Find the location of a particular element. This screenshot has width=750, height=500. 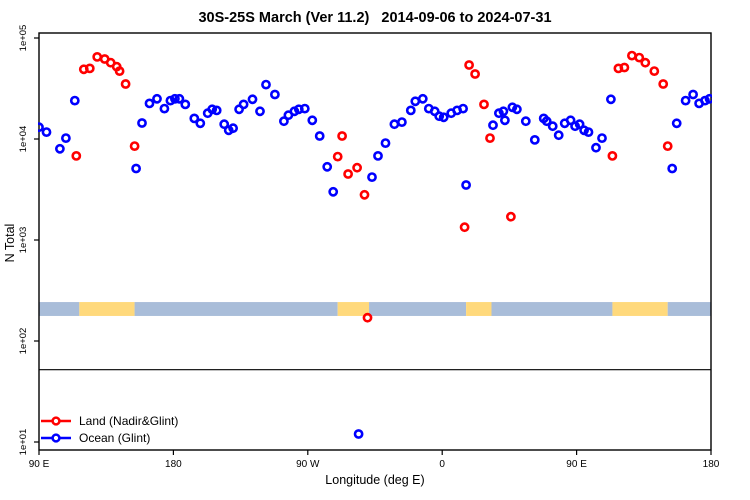

y-tick-label: 1e+02 is located at coordinates (23, 341).